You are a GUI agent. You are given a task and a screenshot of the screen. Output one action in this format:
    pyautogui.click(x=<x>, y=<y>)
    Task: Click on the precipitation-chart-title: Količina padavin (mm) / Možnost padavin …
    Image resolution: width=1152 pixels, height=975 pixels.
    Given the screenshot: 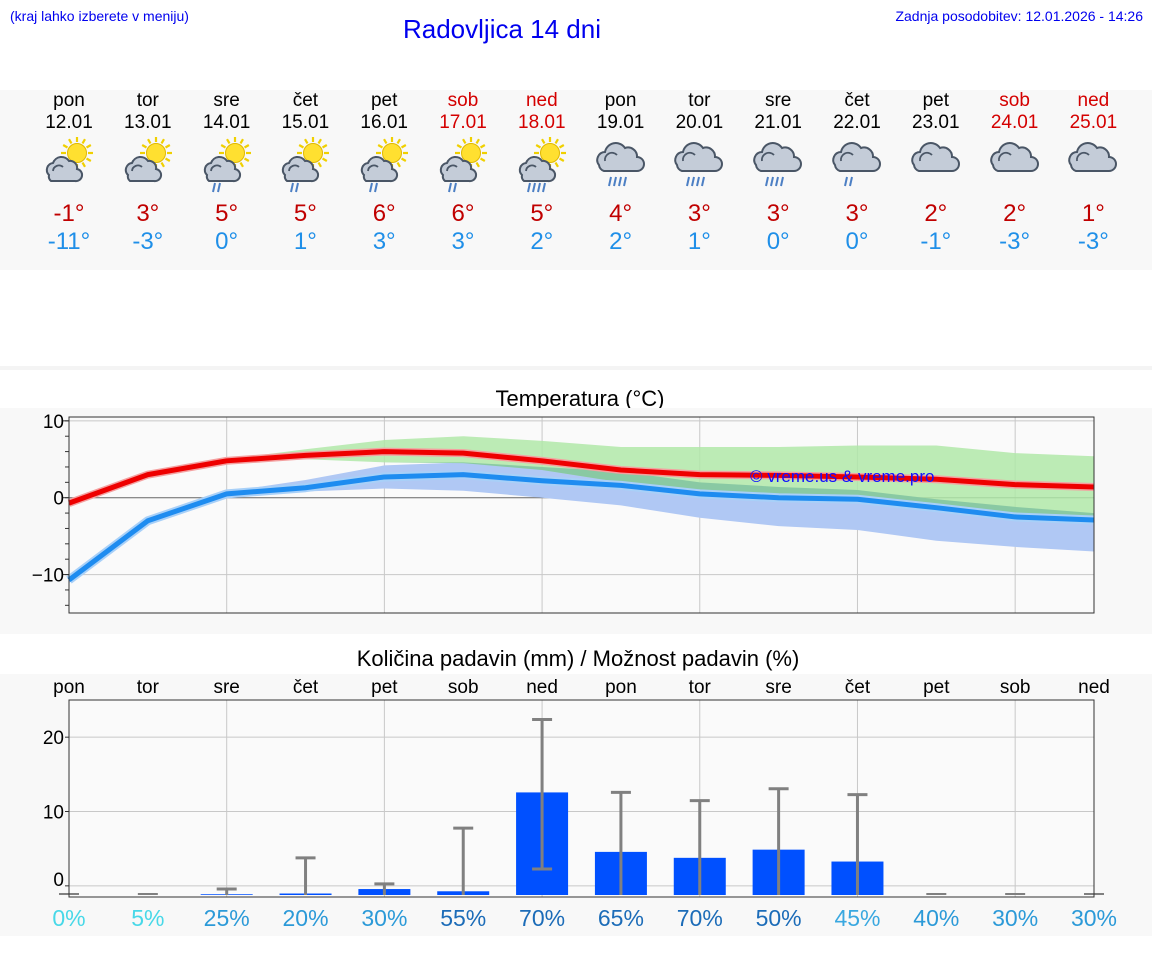 What is the action you would take?
    pyautogui.click(x=578, y=658)
    